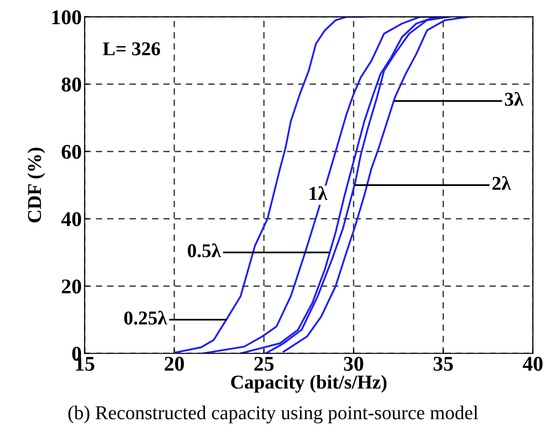 The width and height of the screenshot is (546, 432). I want to click on y-tick-label: 80, so click(72, 85).